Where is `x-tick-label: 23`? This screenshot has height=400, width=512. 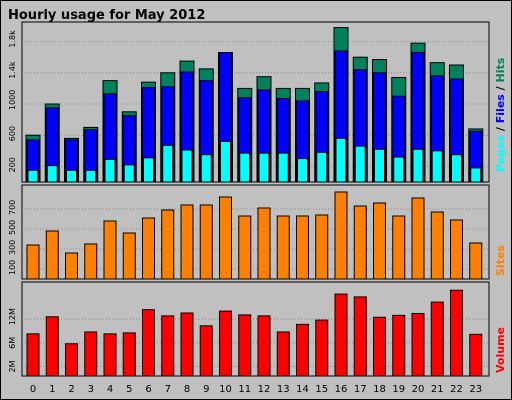 x-tick-label: 23 is located at coordinates (475, 389).